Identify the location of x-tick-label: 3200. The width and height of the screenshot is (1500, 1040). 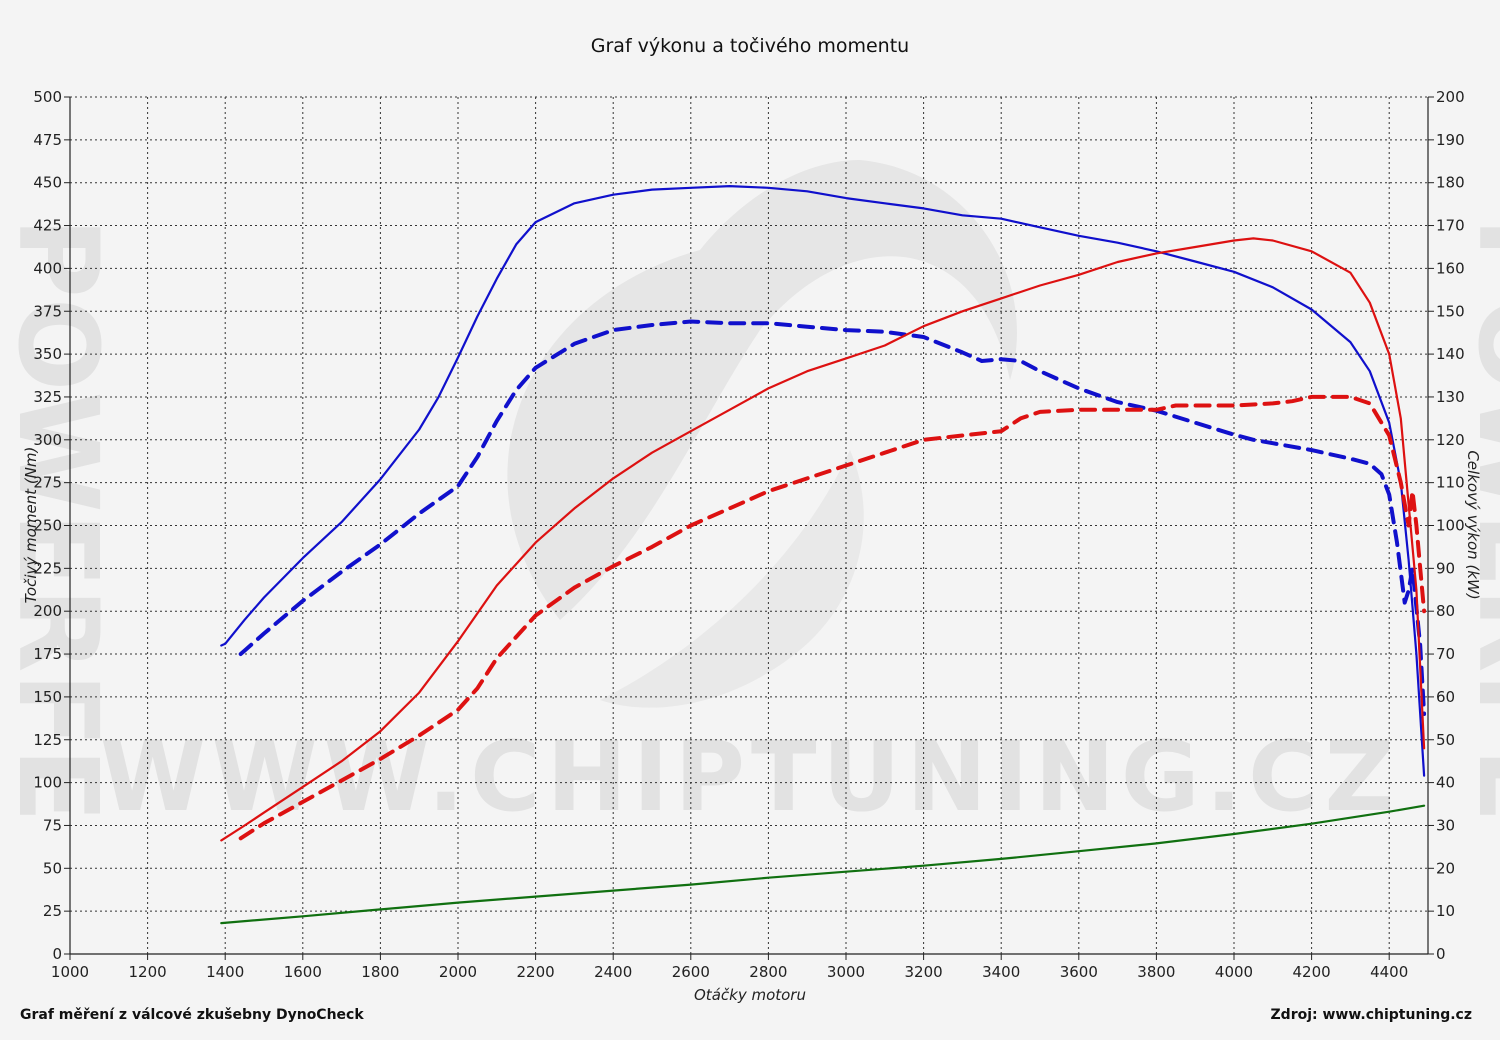
(924, 972).